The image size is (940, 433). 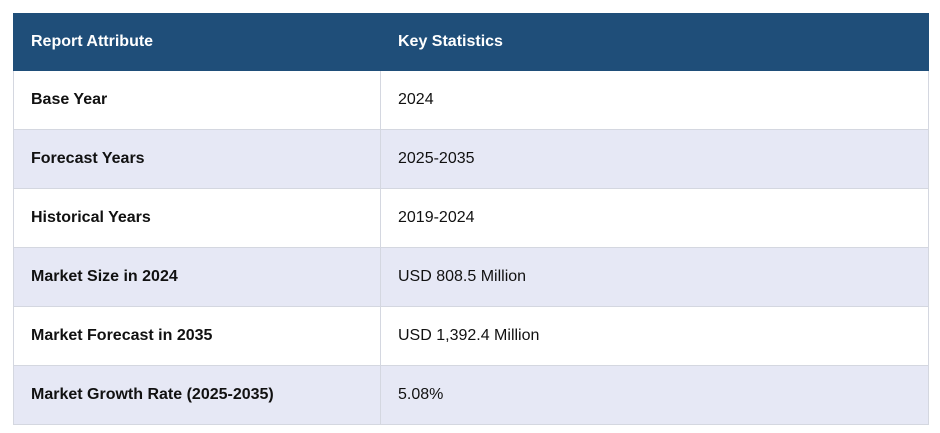 I want to click on table-row: Market Size in 2024 USD 808.5 Million, so click(x=471, y=277).